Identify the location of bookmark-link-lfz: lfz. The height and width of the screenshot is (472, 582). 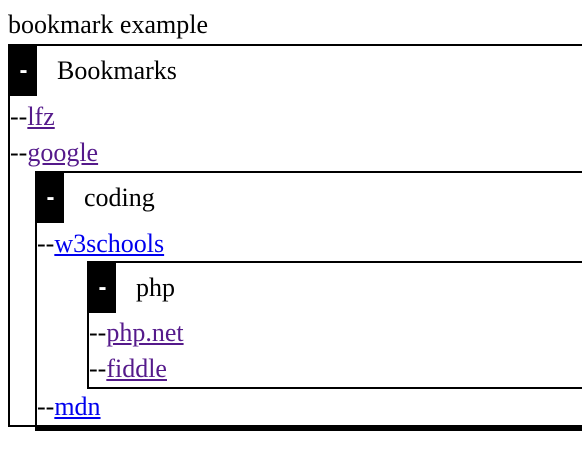
(40, 116).